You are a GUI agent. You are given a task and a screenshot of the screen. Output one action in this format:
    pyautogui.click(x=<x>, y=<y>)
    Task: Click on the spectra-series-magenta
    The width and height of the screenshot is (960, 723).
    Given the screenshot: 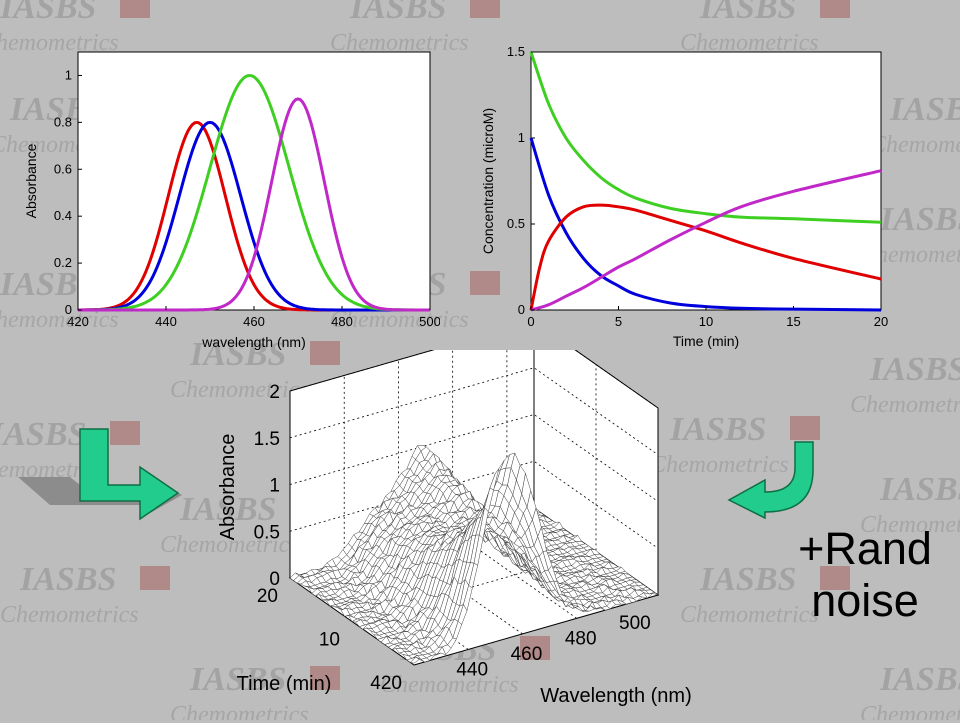 What is the action you would take?
    pyautogui.click(x=254, y=204)
    